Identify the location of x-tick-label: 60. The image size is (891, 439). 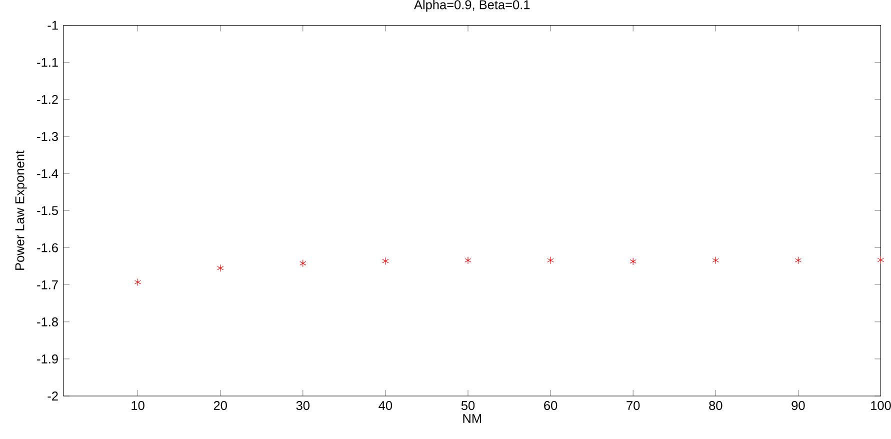
(551, 405).